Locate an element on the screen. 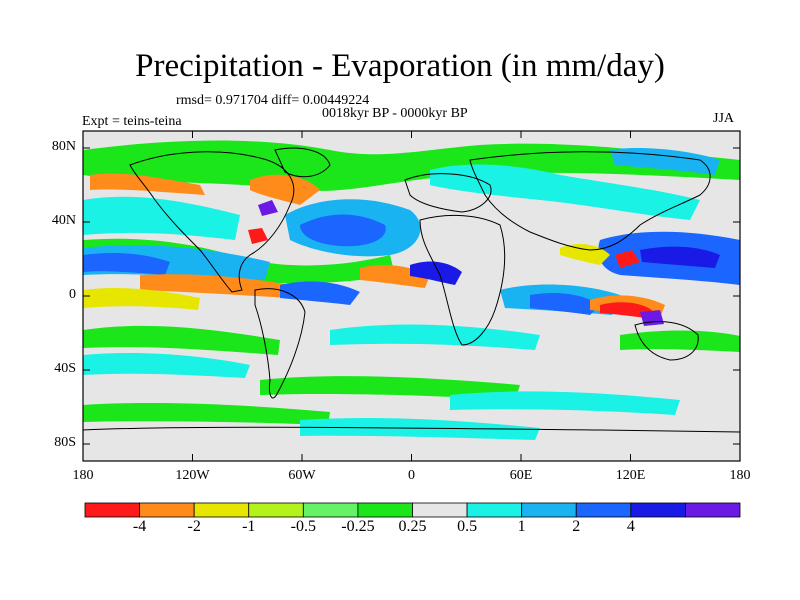  lat-label: 40S is located at coordinates (65, 368).